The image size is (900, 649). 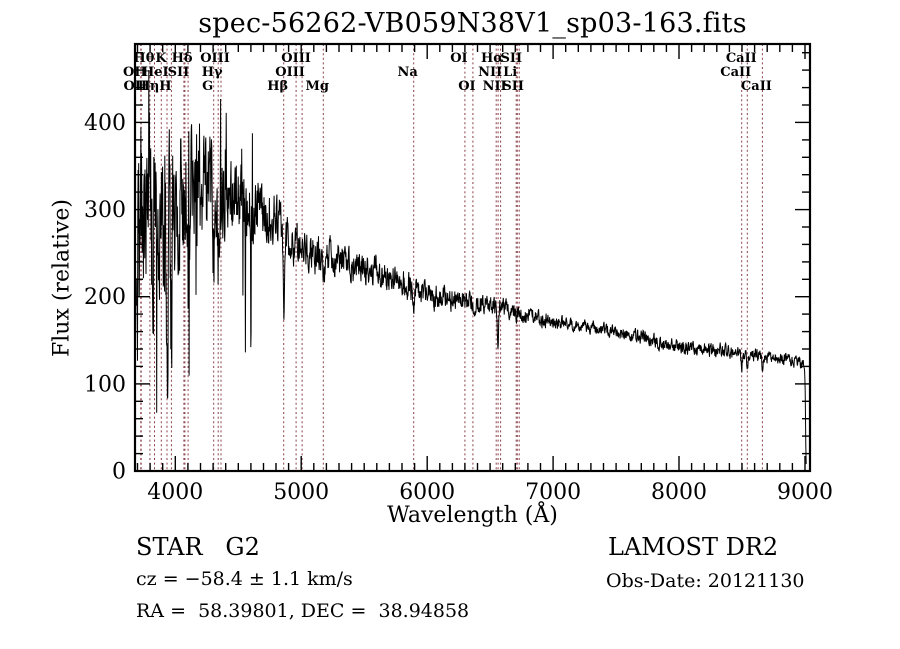 I want to click on x-axis-title: Wavelength (Å), so click(x=472, y=515).